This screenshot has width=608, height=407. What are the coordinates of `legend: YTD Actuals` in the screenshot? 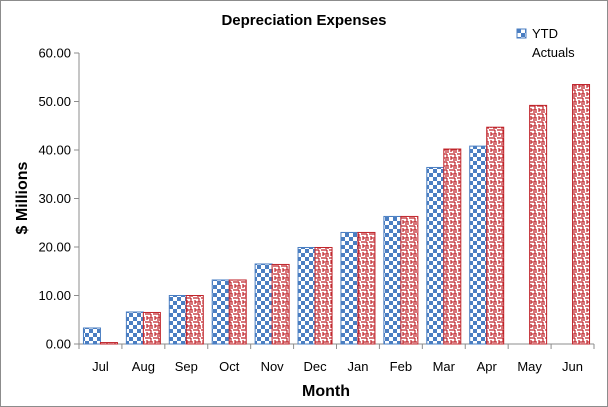 It's located at (545, 43).